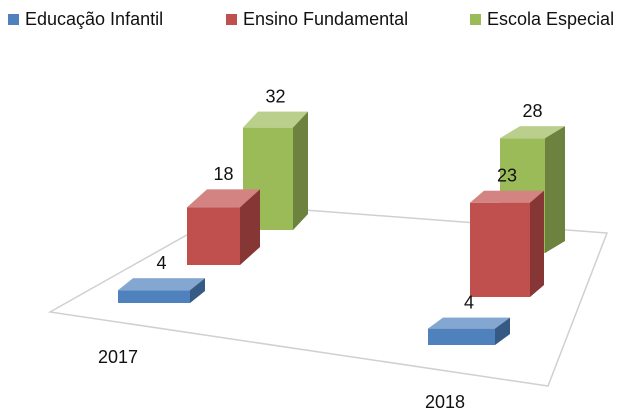  Describe the element at coordinates (94, 19) in the screenshot. I see `legend-label: Educação Infantil` at that location.